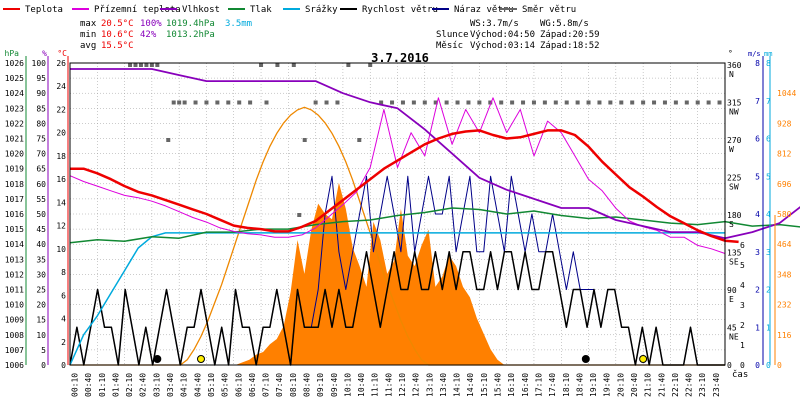 The height and width of the screenshot is (400, 800). Describe the element at coordinates (14, 214) in the screenshot. I see `axis-tick-hpa: 1016` at that location.